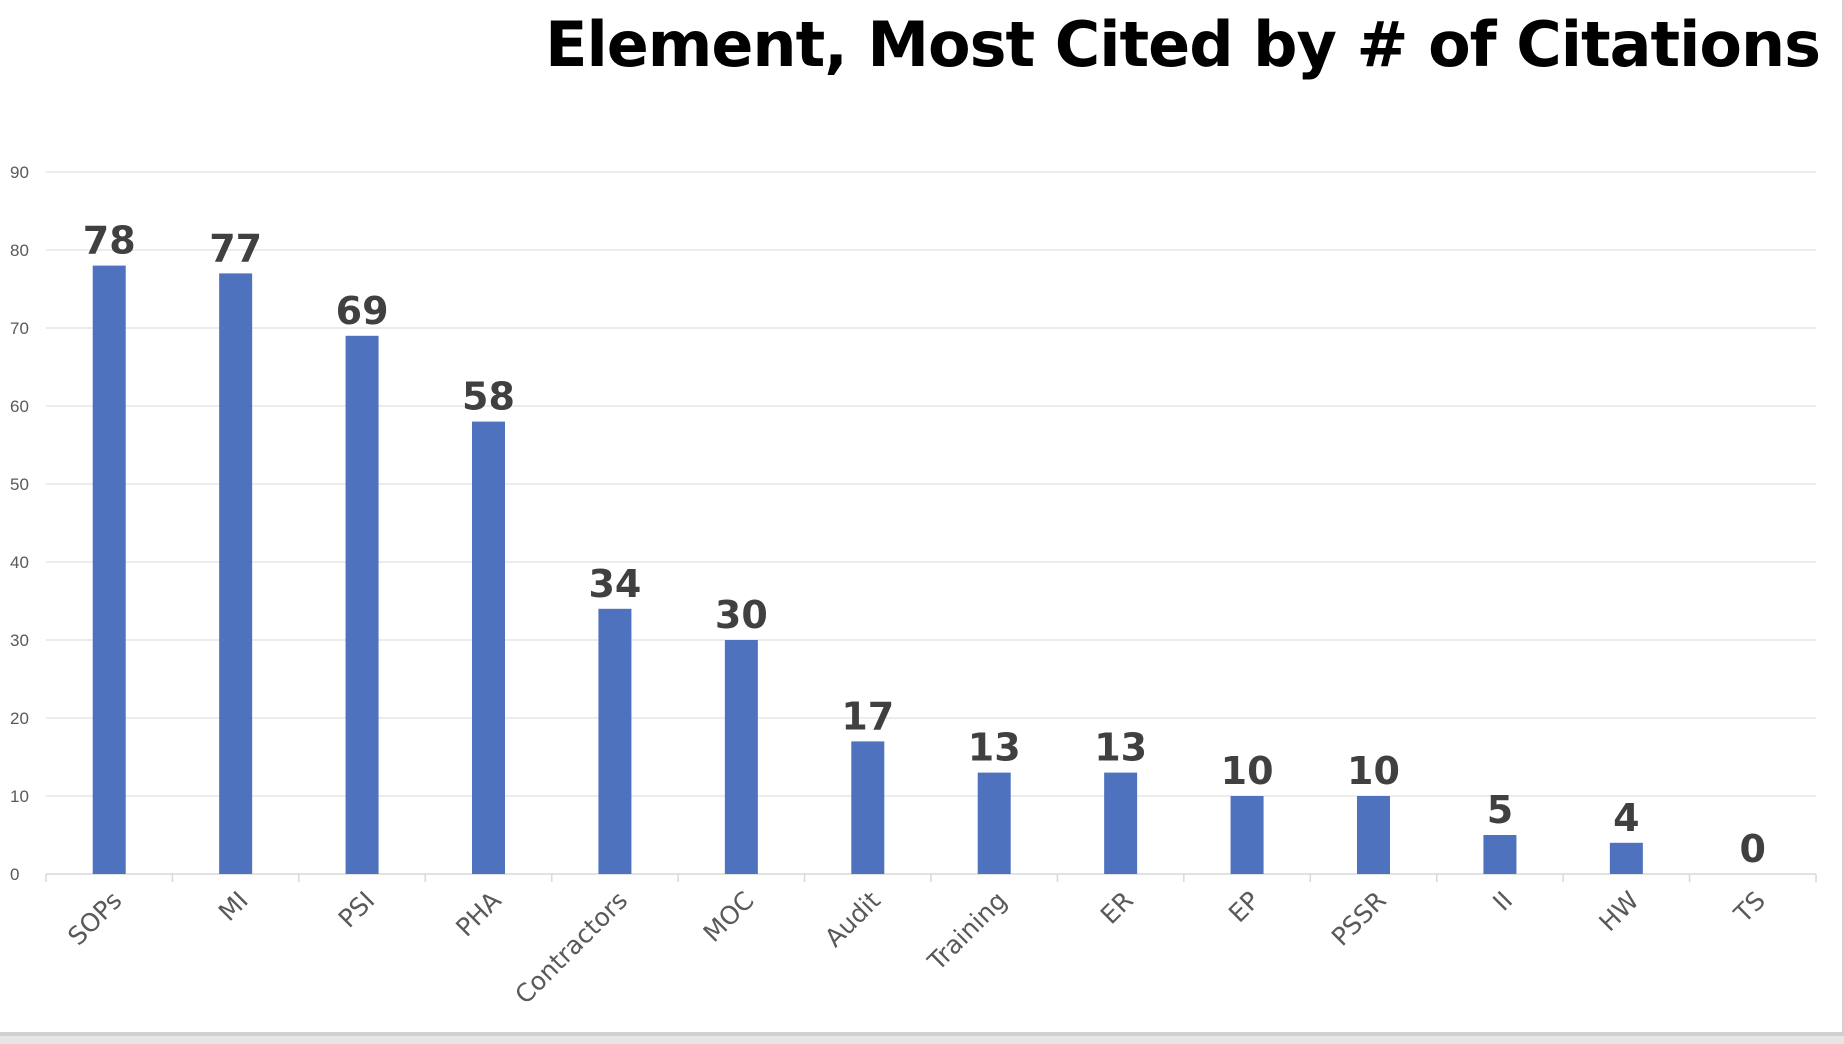 This screenshot has height=1044, width=1844. What do you see at coordinates (741, 615) in the screenshot?
I see `data-label: 30` at bounding box center [741, 615].